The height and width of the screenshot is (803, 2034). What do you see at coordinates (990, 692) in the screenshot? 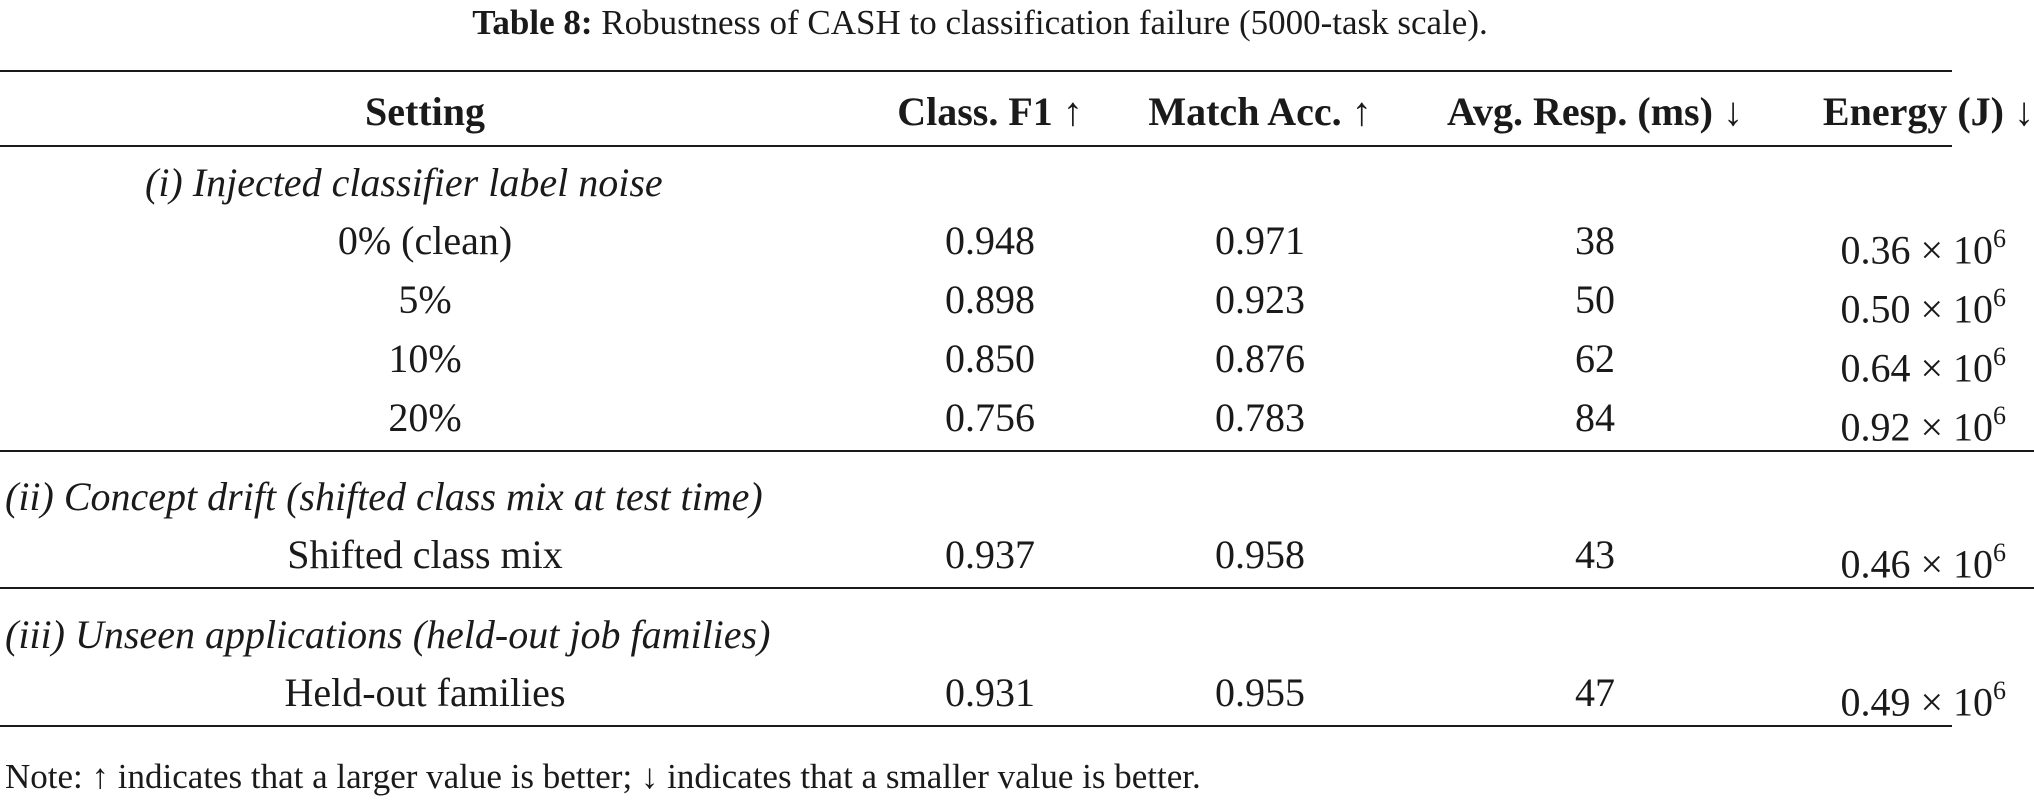
I see `cell-class-f1: 0.931` at bounding box center [990, 692].